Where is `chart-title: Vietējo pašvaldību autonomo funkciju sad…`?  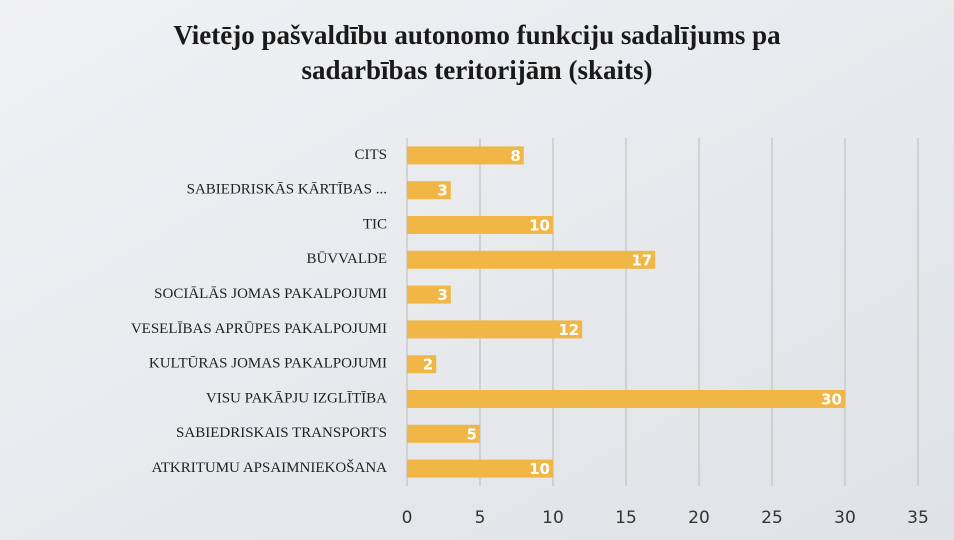 chart-title: Vietējo pašvaldību autonomo funkciju sad… is located at coordinates (477, 35).